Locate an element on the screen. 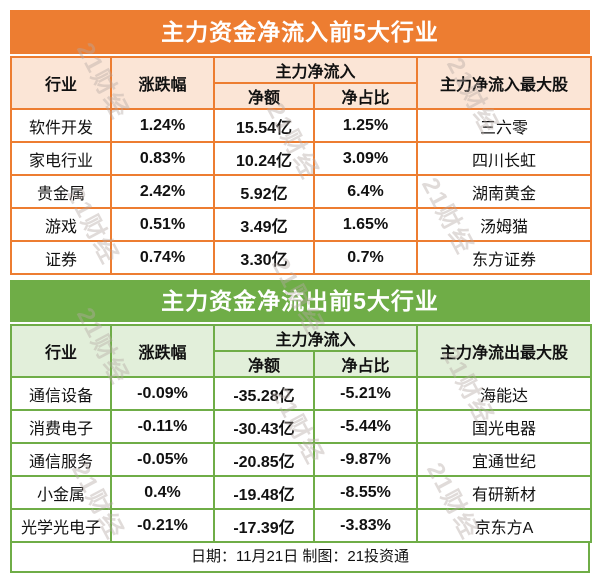  industry-cell: 消费电子 is located at coordinates (61, 426).